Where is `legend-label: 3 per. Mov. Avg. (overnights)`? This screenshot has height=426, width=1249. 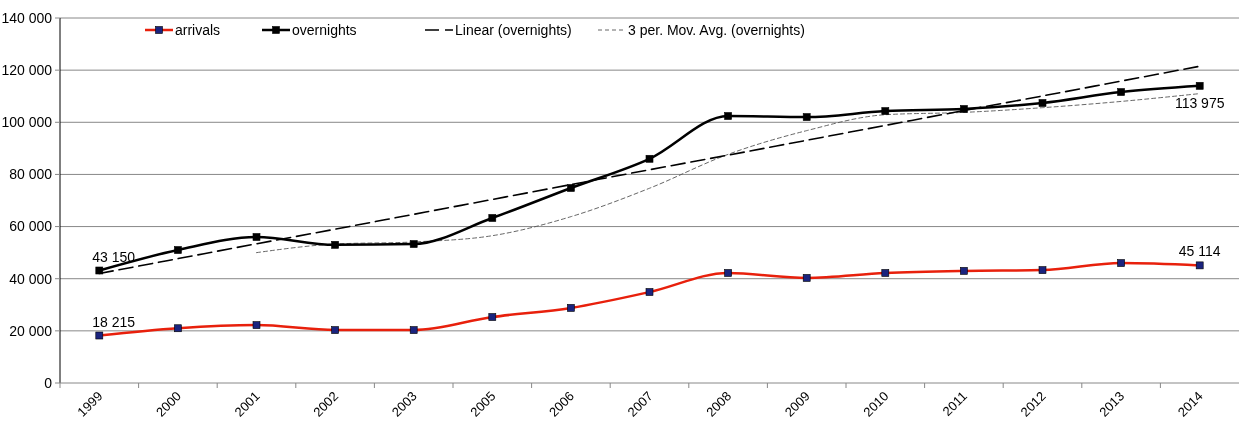 legend-label: 3 per. Mov. Avg. (overnights) is located at coordinates (716, 30).